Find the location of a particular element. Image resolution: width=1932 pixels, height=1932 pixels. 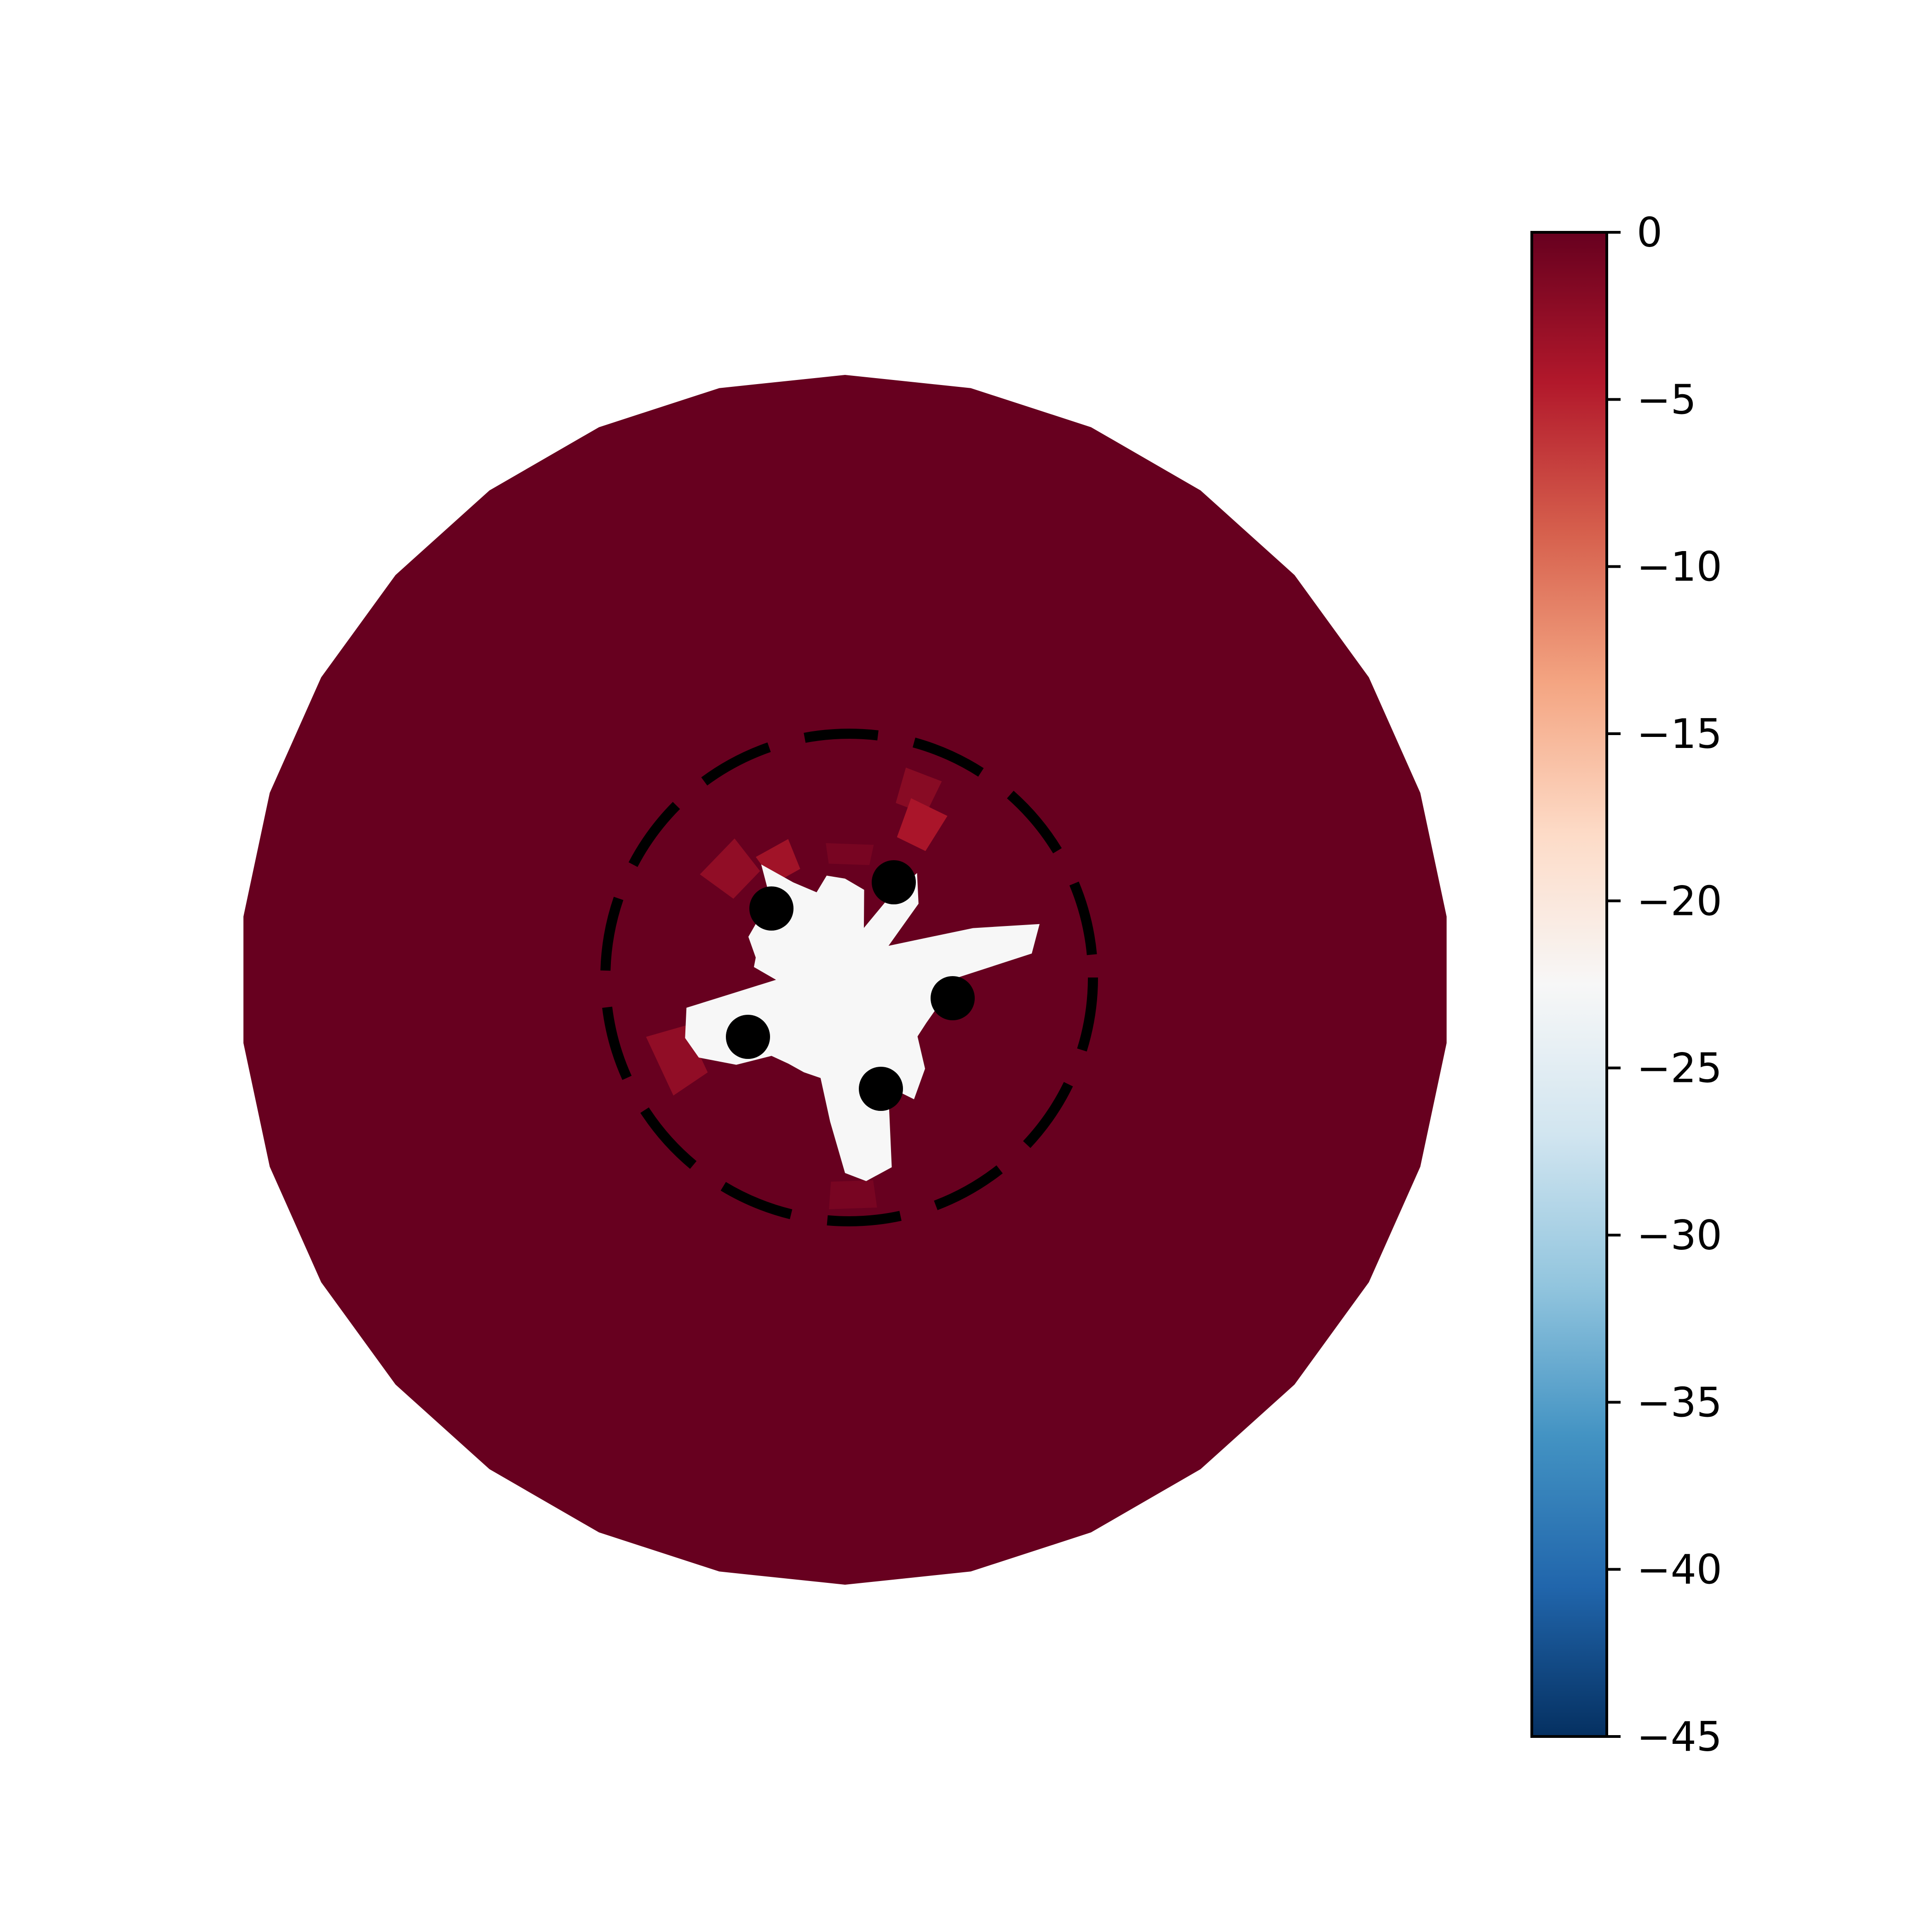

colorbar-tick-label: −35 is located at coordinates (1679, 1402).